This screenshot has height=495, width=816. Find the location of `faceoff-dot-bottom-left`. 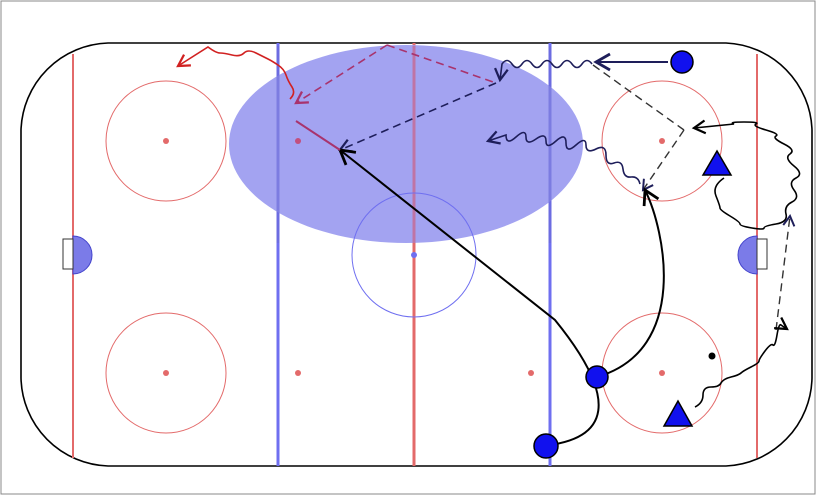

faceoff-dot-bottom-left is located at coordinates (166, 373).